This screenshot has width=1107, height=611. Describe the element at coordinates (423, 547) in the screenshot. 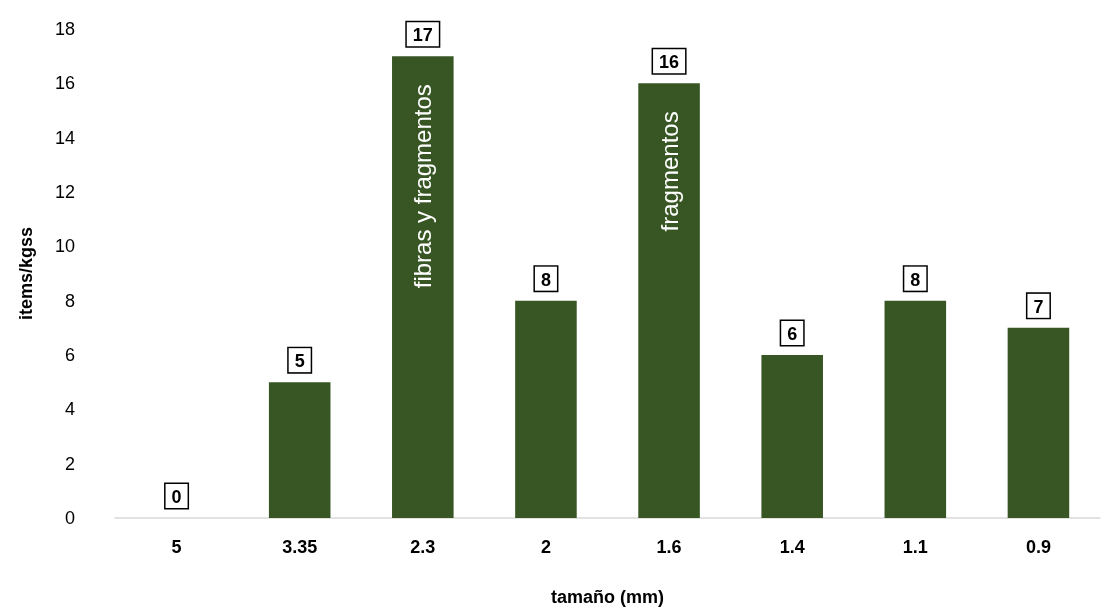

I see `x-tick-label: 2.3` at that location.